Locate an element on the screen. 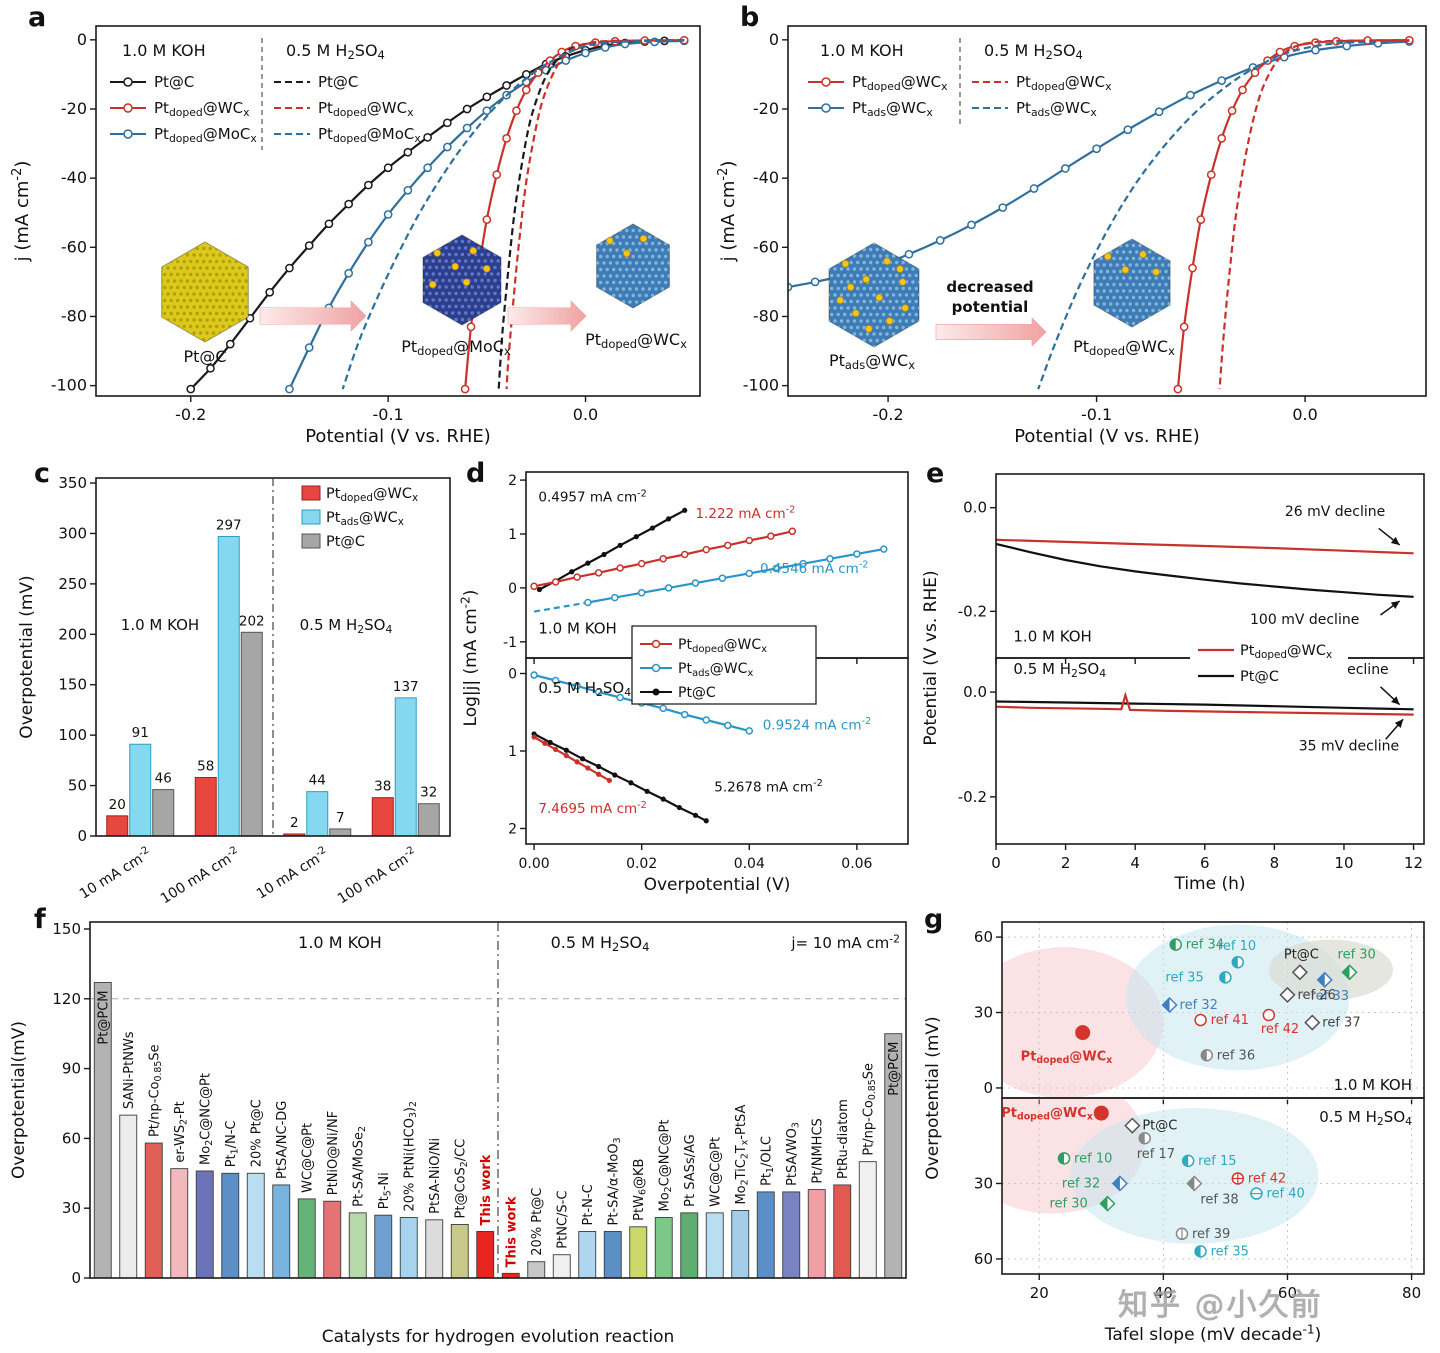 Image resolution: width=1440 pixels, height=1353 pixels. svg-text: 0.4546 mA cm-2 is located at coordinates (814, 568).